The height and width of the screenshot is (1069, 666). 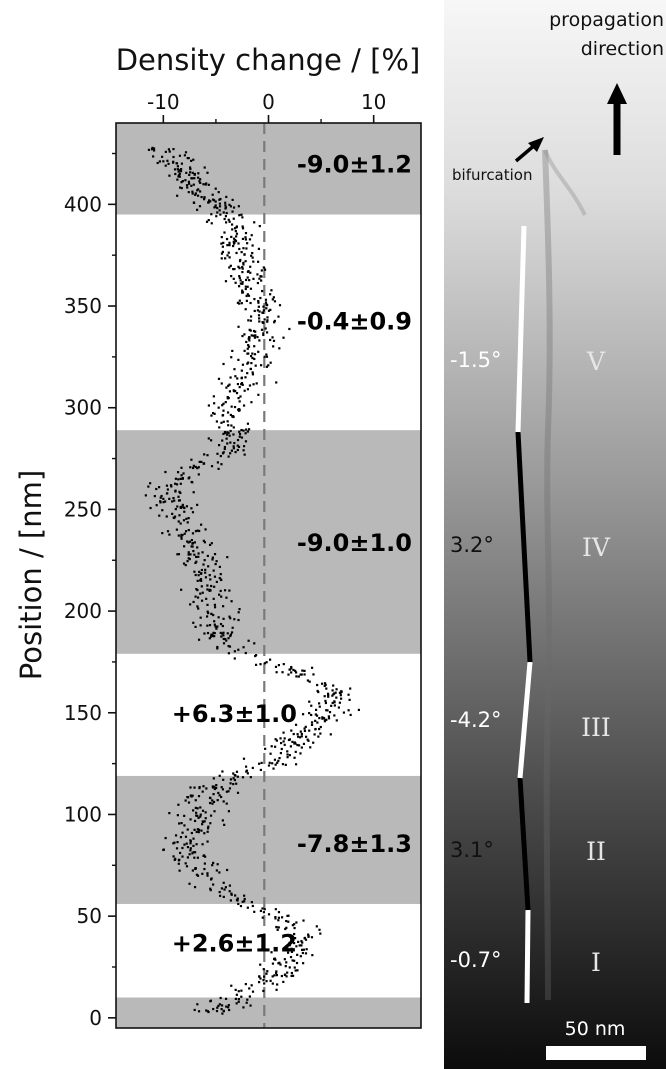 I want to click on band-label-6: -9.0±1.2, so click(x=354, y=165).